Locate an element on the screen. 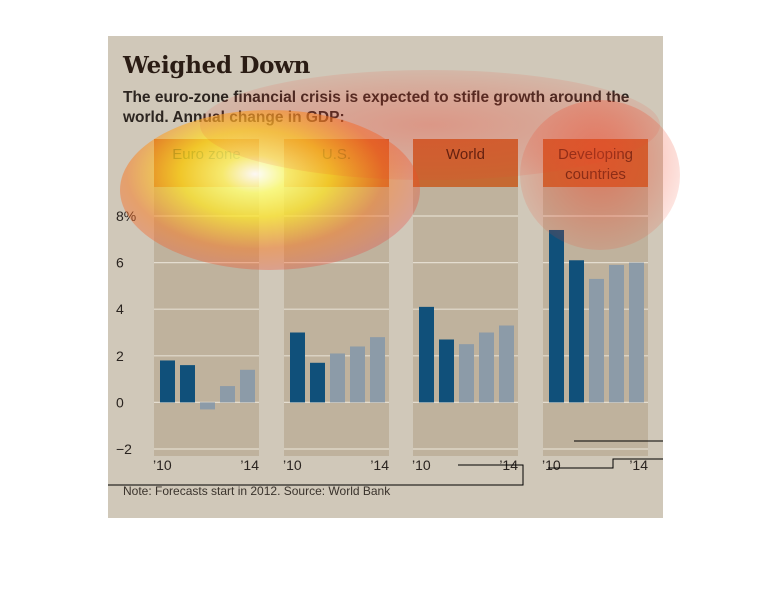  panel-header is located at coordinates (465, 163).